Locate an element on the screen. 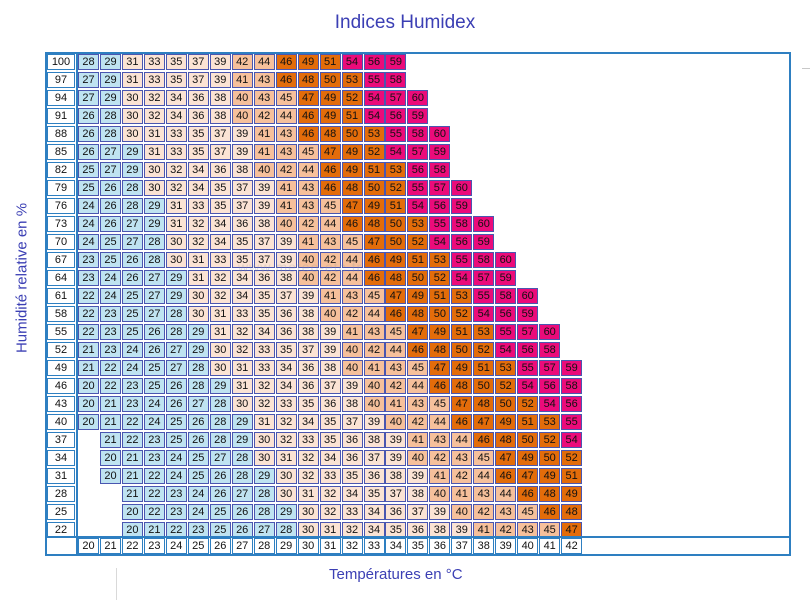 Image resolution: width=810 pixels, height=600 pixels. humidex-cell: 25 is located at coordinates (198, 458).